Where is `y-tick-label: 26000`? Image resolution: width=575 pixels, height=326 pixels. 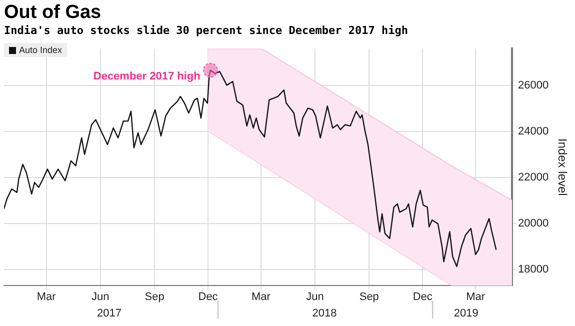
y-tick-label: 26000 is located at coordinates (533, 85).